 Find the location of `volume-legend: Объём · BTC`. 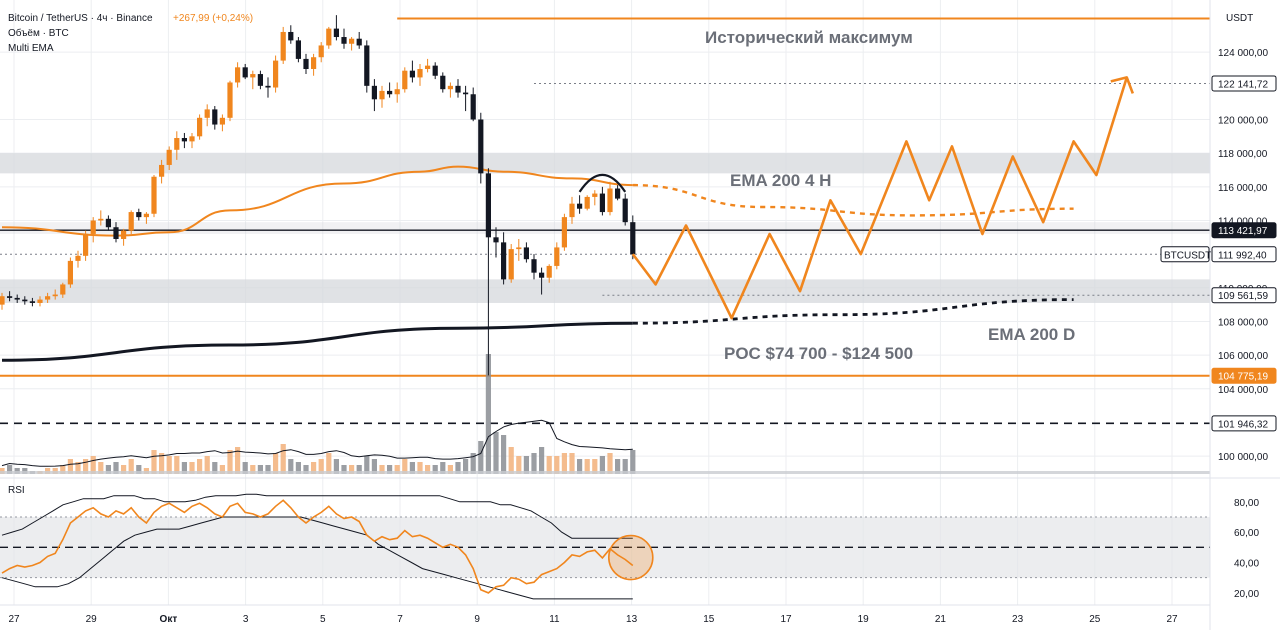

volume-legend: Объём · BTC is located at coordinates (38, 33).